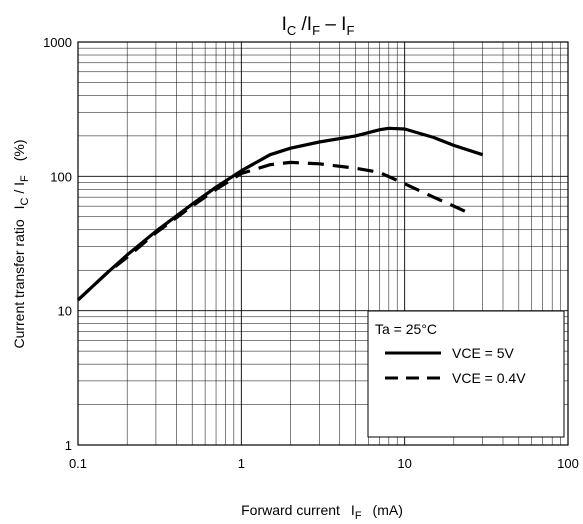 The width and height of the screenshot is (583, 524). Describe the element at coordinates (489, 378) in the screenshot. I see `legend-label-dashed: VCE = 0.4V` at that location.